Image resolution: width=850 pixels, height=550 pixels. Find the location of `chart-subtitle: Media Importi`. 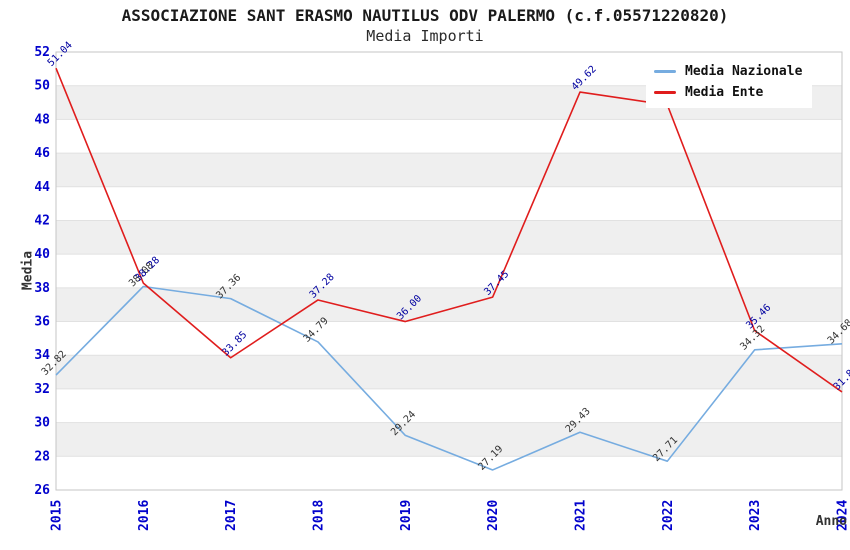

chart-subtitle: Media Importi is located at coordinates (425, 36).